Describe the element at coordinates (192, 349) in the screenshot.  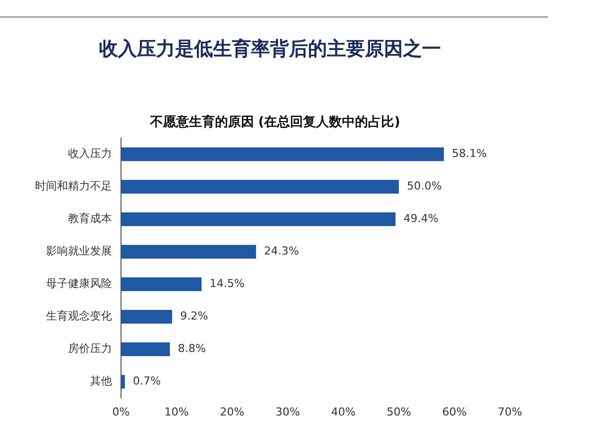
I see `data-label: 8.8%` at that location.